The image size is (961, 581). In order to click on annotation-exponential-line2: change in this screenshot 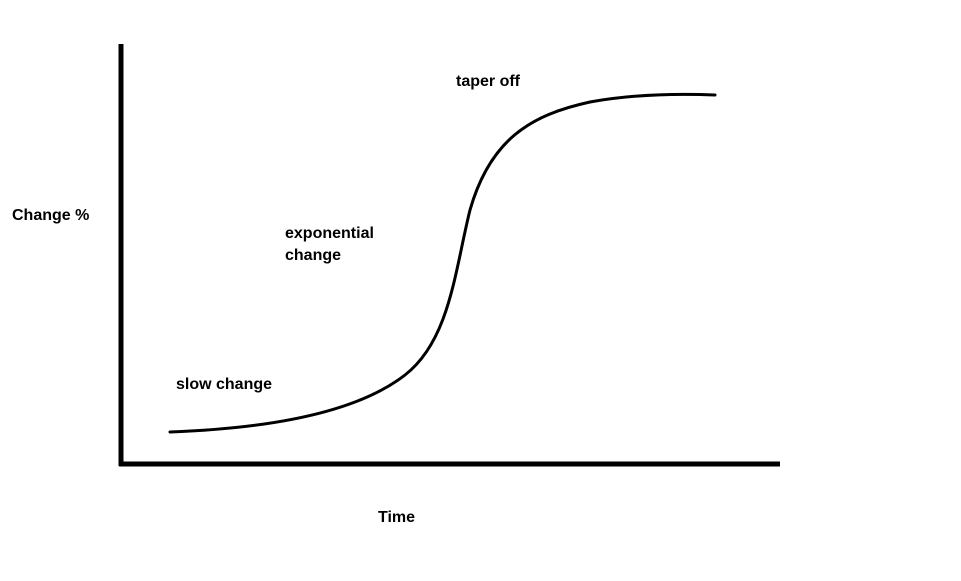, I will do `click(313, 255)`.